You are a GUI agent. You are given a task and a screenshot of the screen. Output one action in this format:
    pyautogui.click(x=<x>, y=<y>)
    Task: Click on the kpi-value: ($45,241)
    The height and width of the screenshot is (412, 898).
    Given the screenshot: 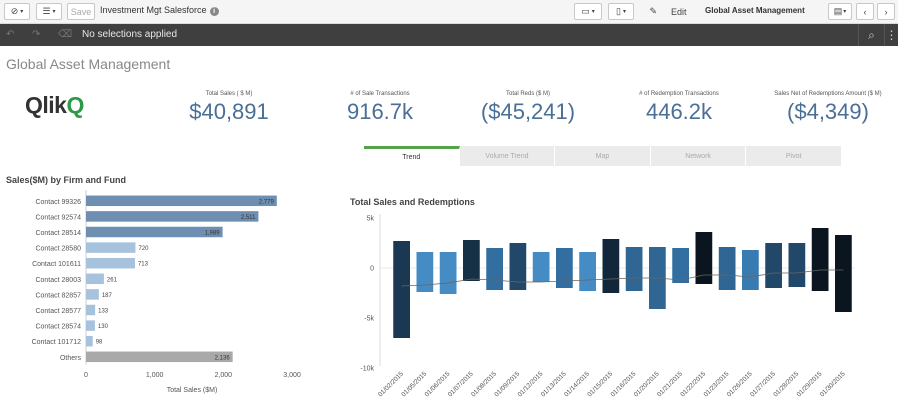 What is the action you would take?
    pyautogui.click(x=528, y=111)
    